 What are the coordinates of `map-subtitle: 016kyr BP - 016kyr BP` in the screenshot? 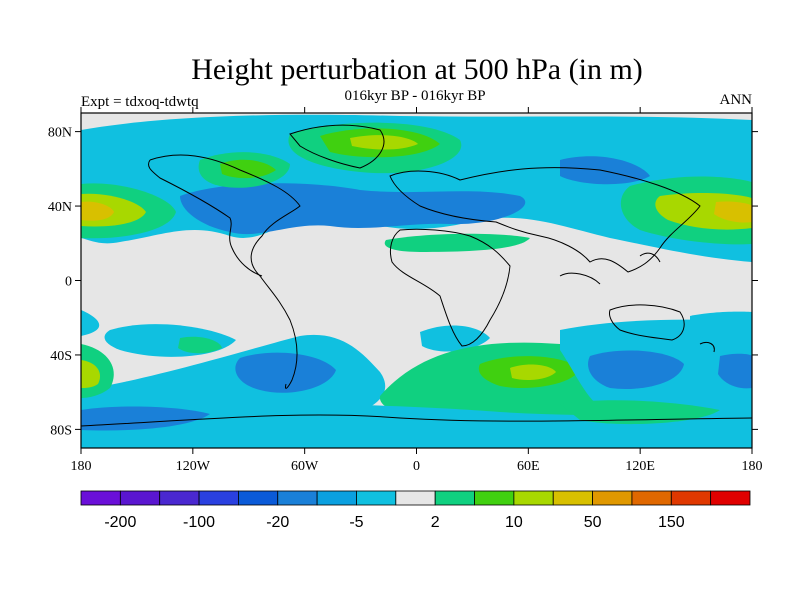 It's located at (415, 96).